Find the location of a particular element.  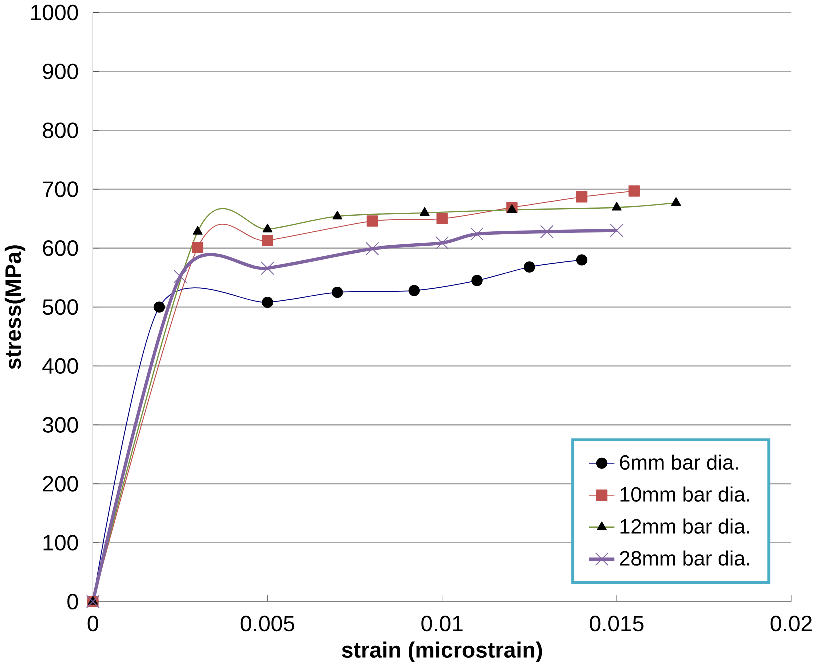

y-tick-label: 300 is located at coordinates (60, 425).